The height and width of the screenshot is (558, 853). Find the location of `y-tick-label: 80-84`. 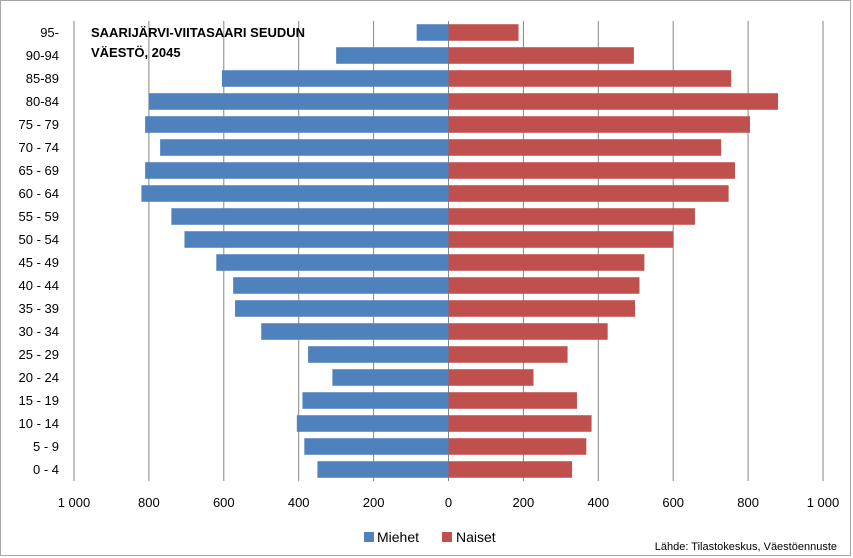

y-tick-label: 80-84 is located at coordinates (42, 101).